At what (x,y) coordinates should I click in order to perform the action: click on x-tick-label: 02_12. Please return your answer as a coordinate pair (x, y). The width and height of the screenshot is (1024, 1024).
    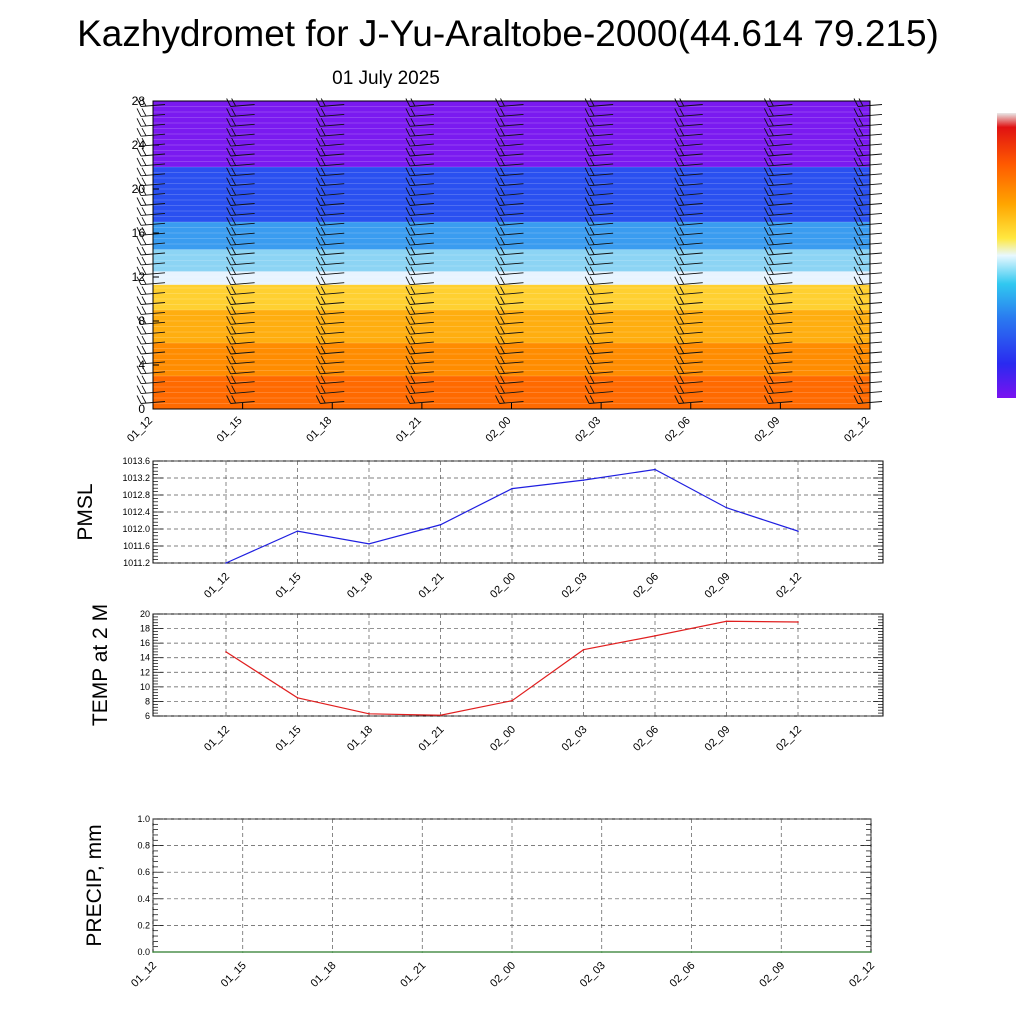
    Looking at the image, I should click on (862, 975).